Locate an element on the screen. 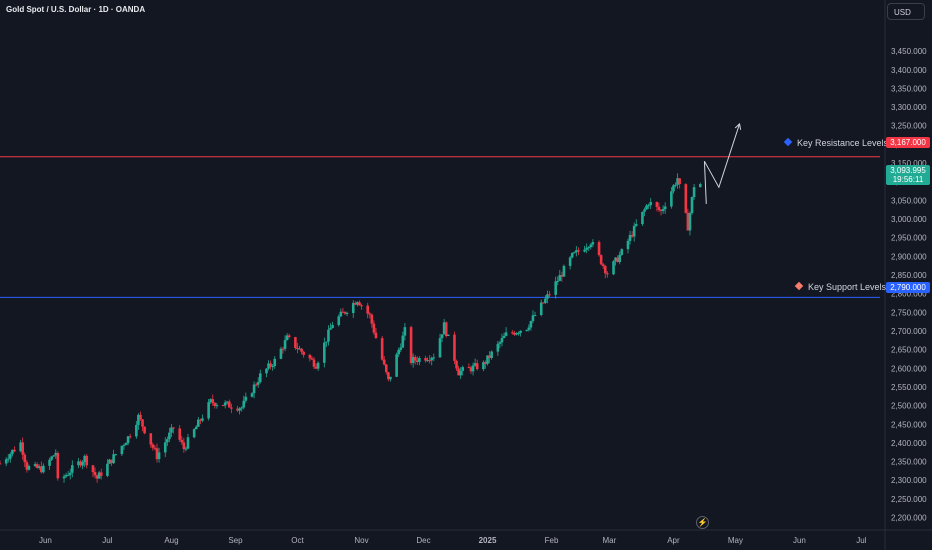 The image size is (932, 550). last-price-tag: 3,093.995 19:56:11 is located at coordinates (908, 175).